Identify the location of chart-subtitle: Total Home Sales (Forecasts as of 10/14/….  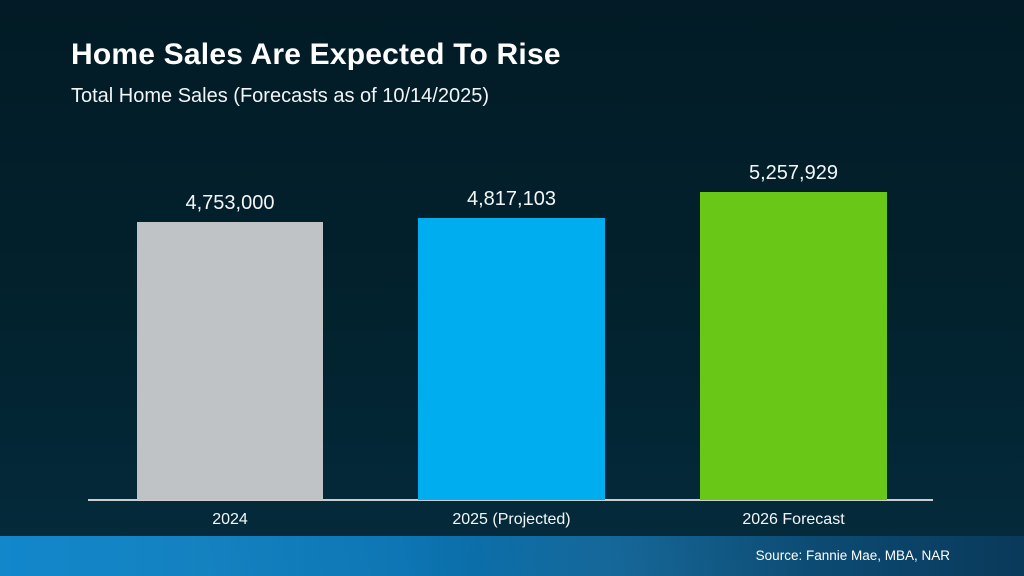
(280, 96).